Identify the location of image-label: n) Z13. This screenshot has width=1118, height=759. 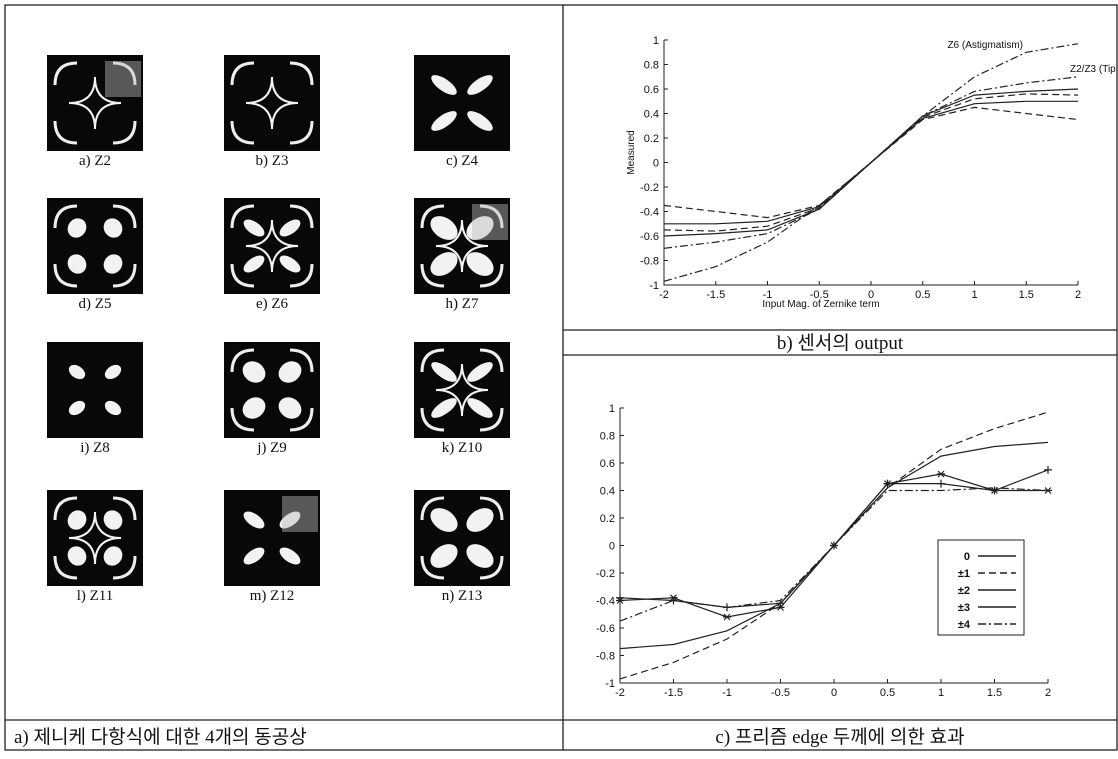
(462, 596).